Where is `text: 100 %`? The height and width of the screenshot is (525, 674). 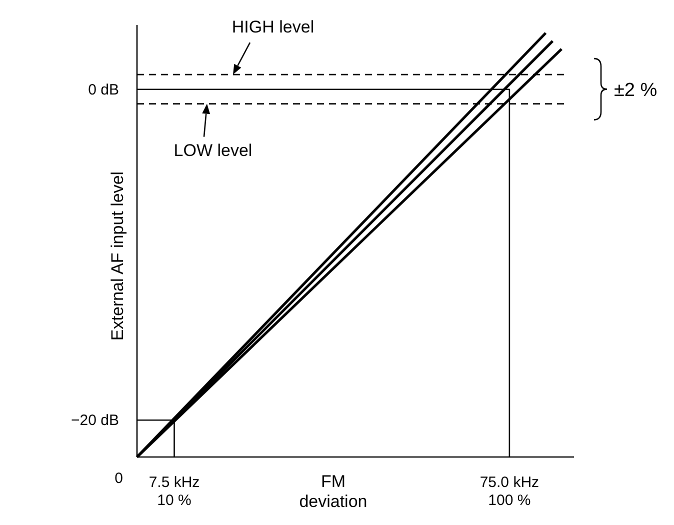 text: 100 % is located at coordinates (509, 500).